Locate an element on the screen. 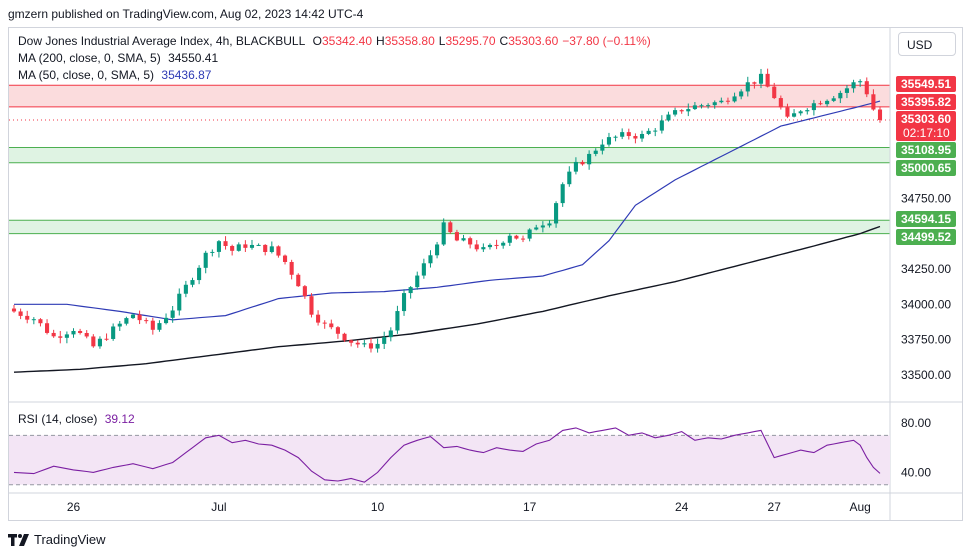  price-label-text-3: 35108.95 is located at coordinates (926, 150).